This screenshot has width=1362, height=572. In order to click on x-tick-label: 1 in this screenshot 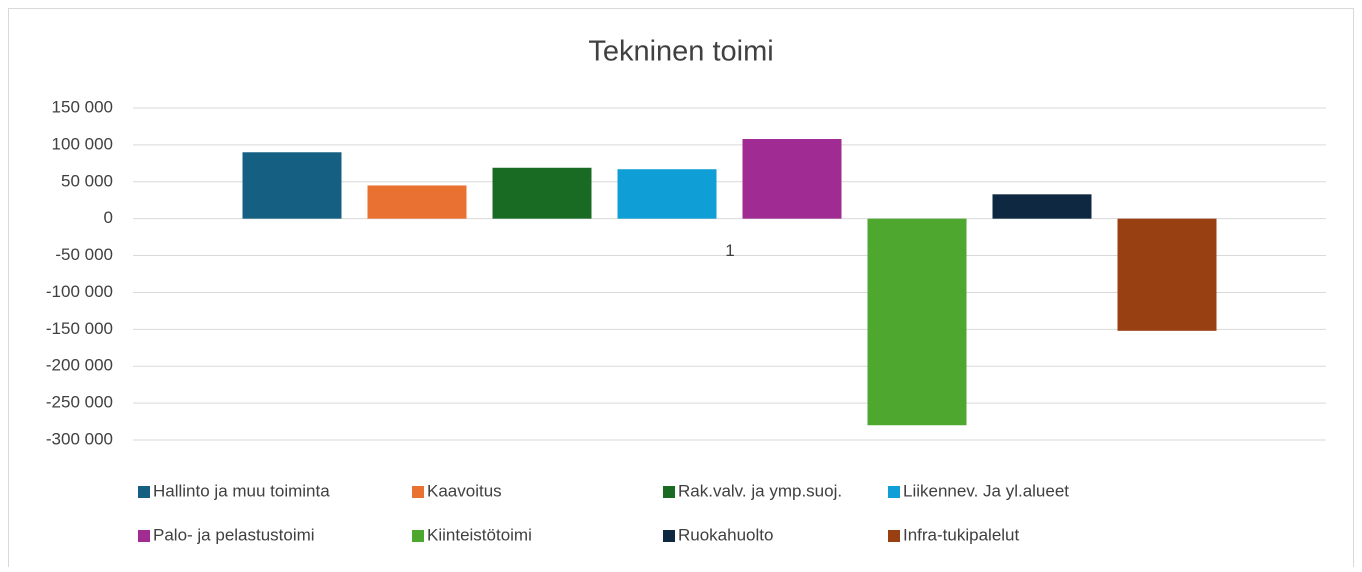, I will do `click(729, 250)`.